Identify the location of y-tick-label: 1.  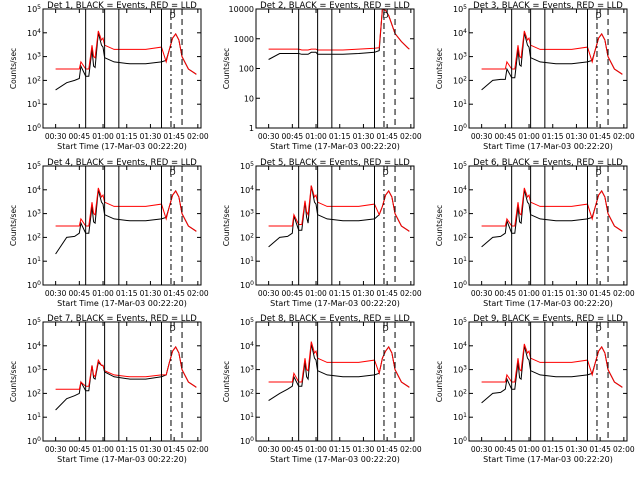
(251, 128).